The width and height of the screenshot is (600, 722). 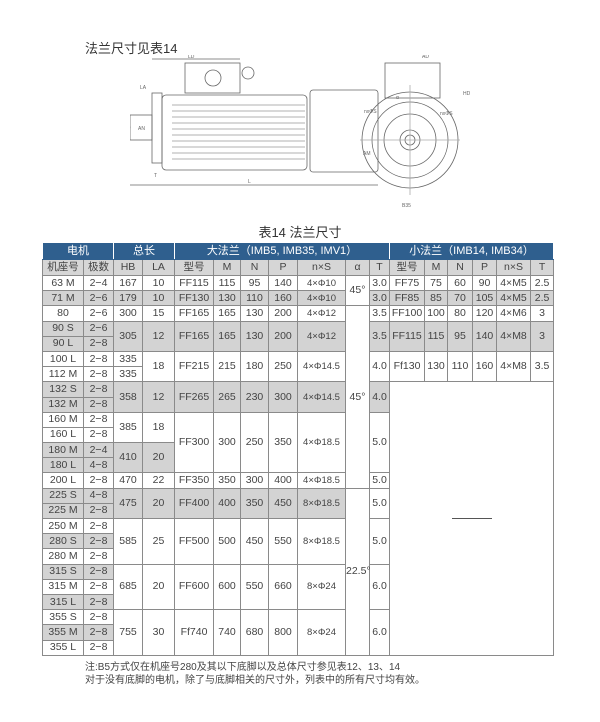 What do you see at coordinates (379, 313) in the screenshot?
I see `cell-t: 3.5` at bounding box center [379, 313].